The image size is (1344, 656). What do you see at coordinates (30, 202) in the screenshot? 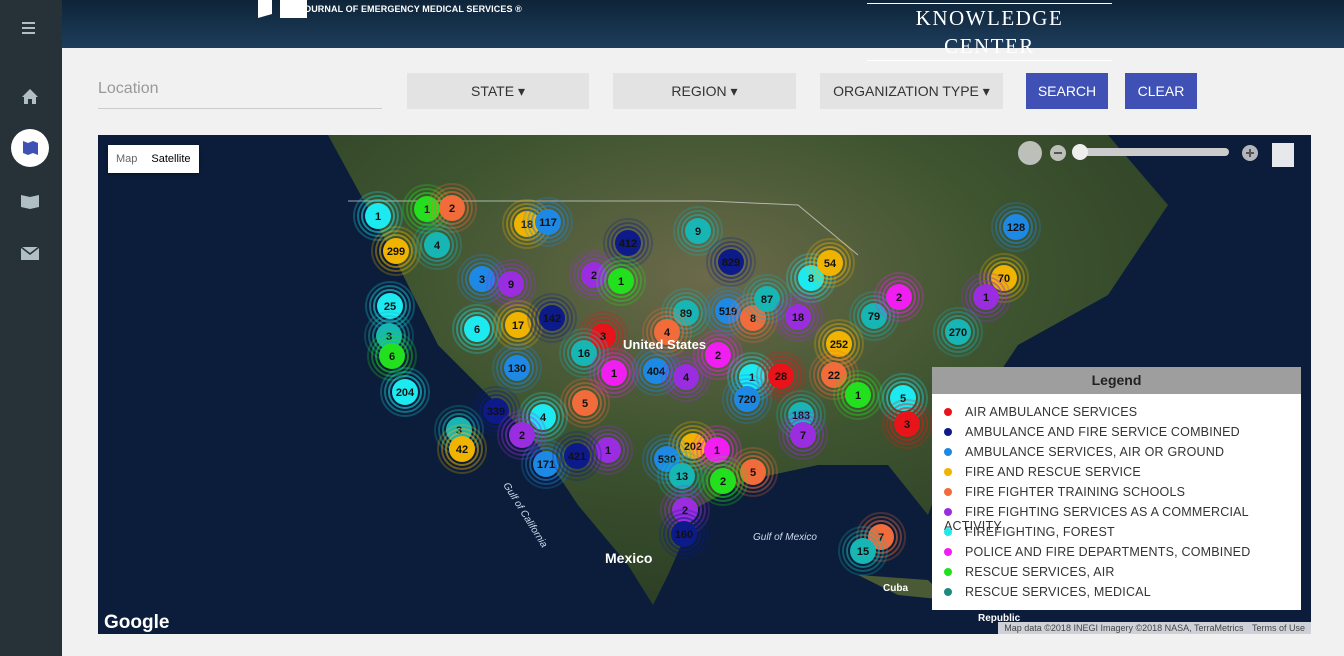
I see `book-icon` at bounding box center [30, 202].